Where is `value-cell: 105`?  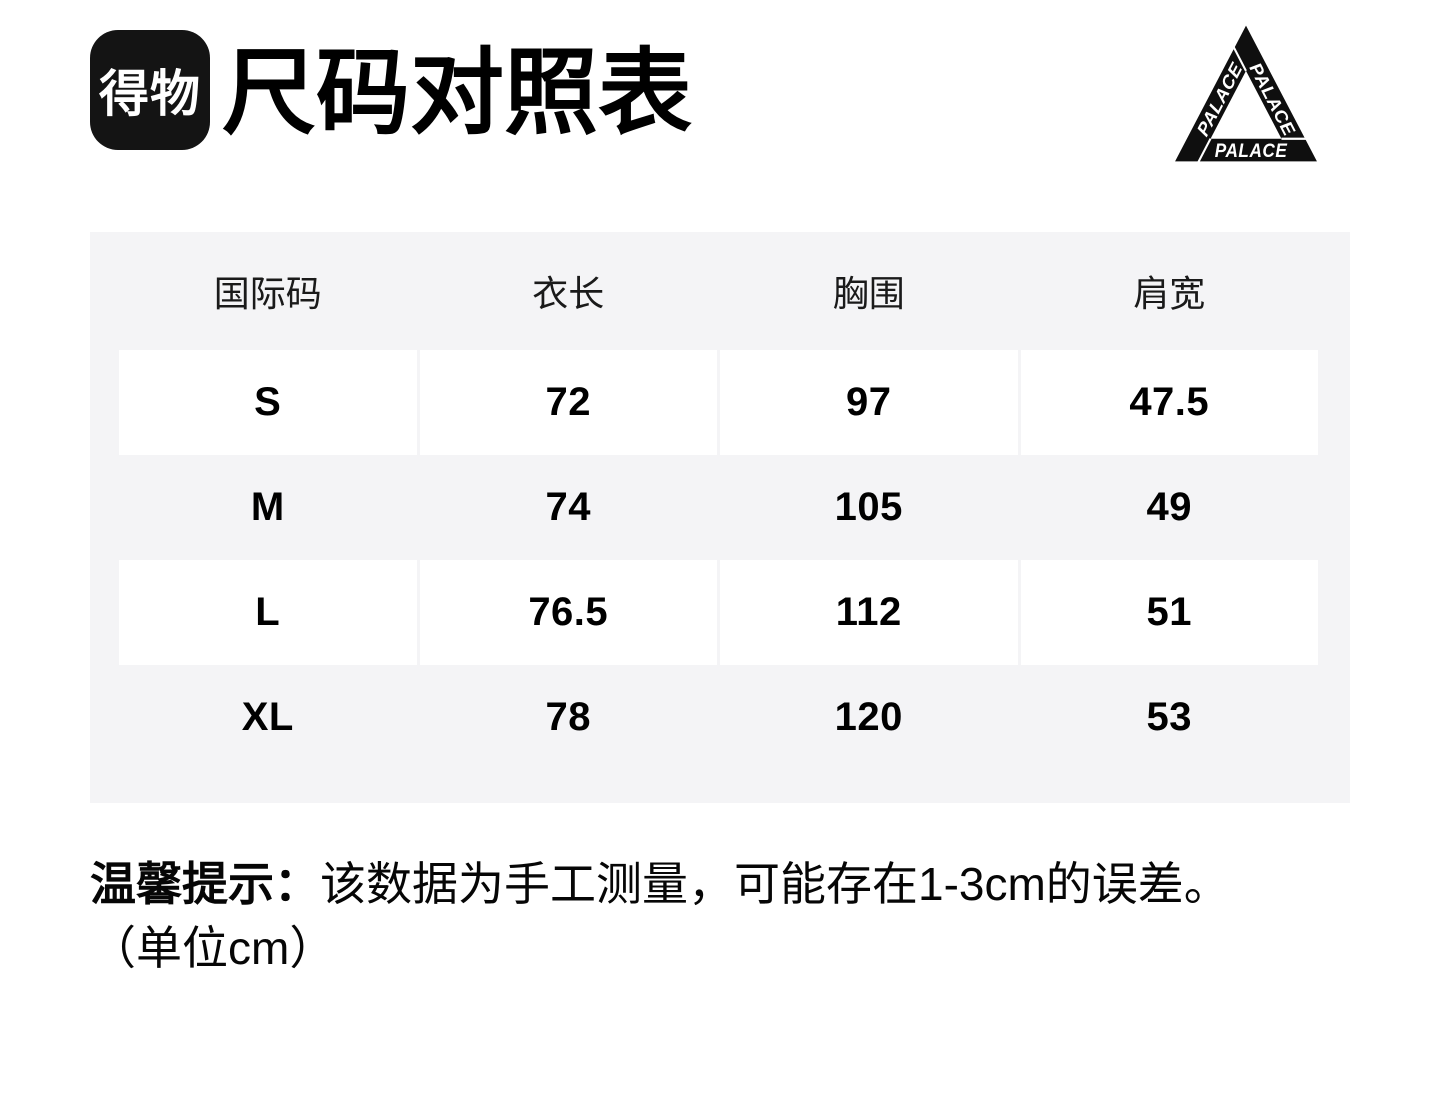
value-cell: 105 is located at coordinates (868, 507).